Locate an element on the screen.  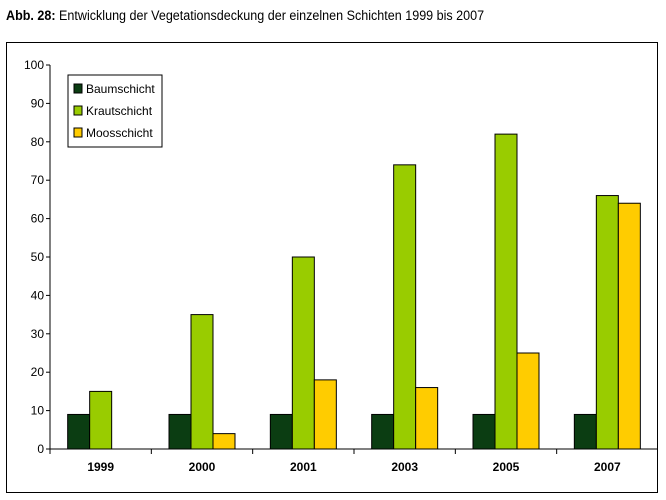
x-tick-label: 2000 is located at coordinates (202, 467).